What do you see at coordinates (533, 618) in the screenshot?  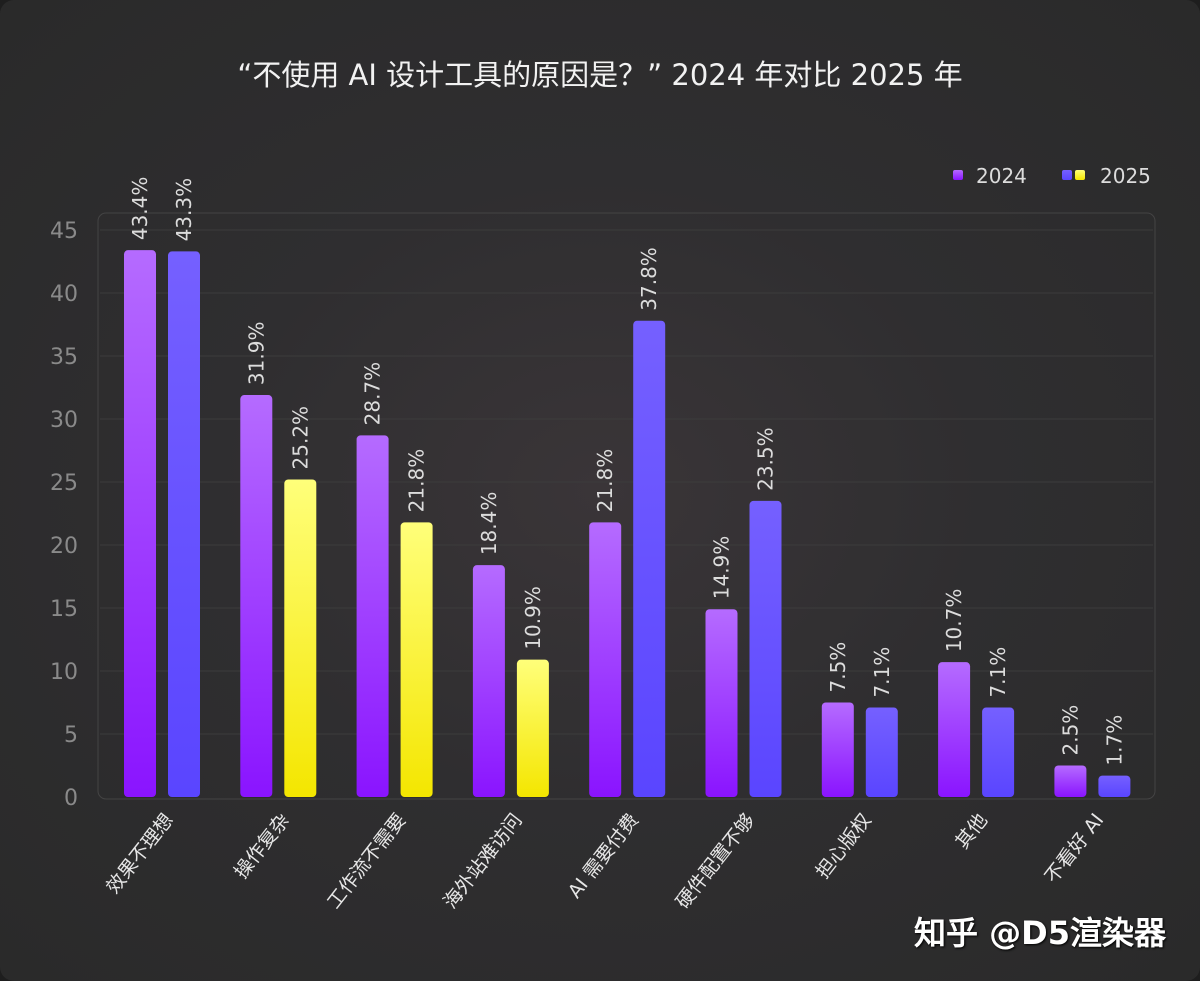 I see `data-label: 10.9%` at bounding box center [533, 618].